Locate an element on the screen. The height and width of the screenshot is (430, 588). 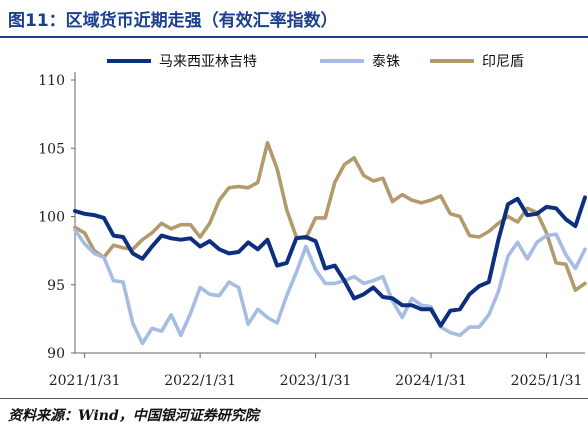
y-tick-label: 105 is located at coordinates (51, 149).